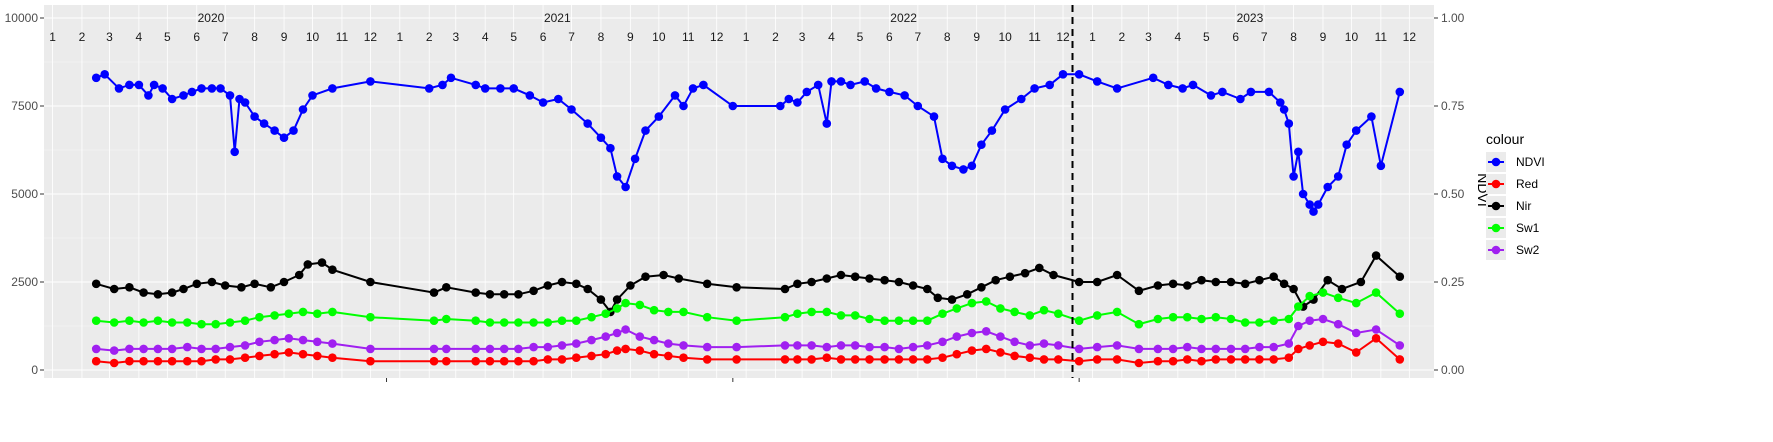 The height and width of the screenshot is (442, 1773). What do you see at coordinates (1092, 37) in the screenshot?
I see `month-label: 1` at bounding box center [1092, 37].